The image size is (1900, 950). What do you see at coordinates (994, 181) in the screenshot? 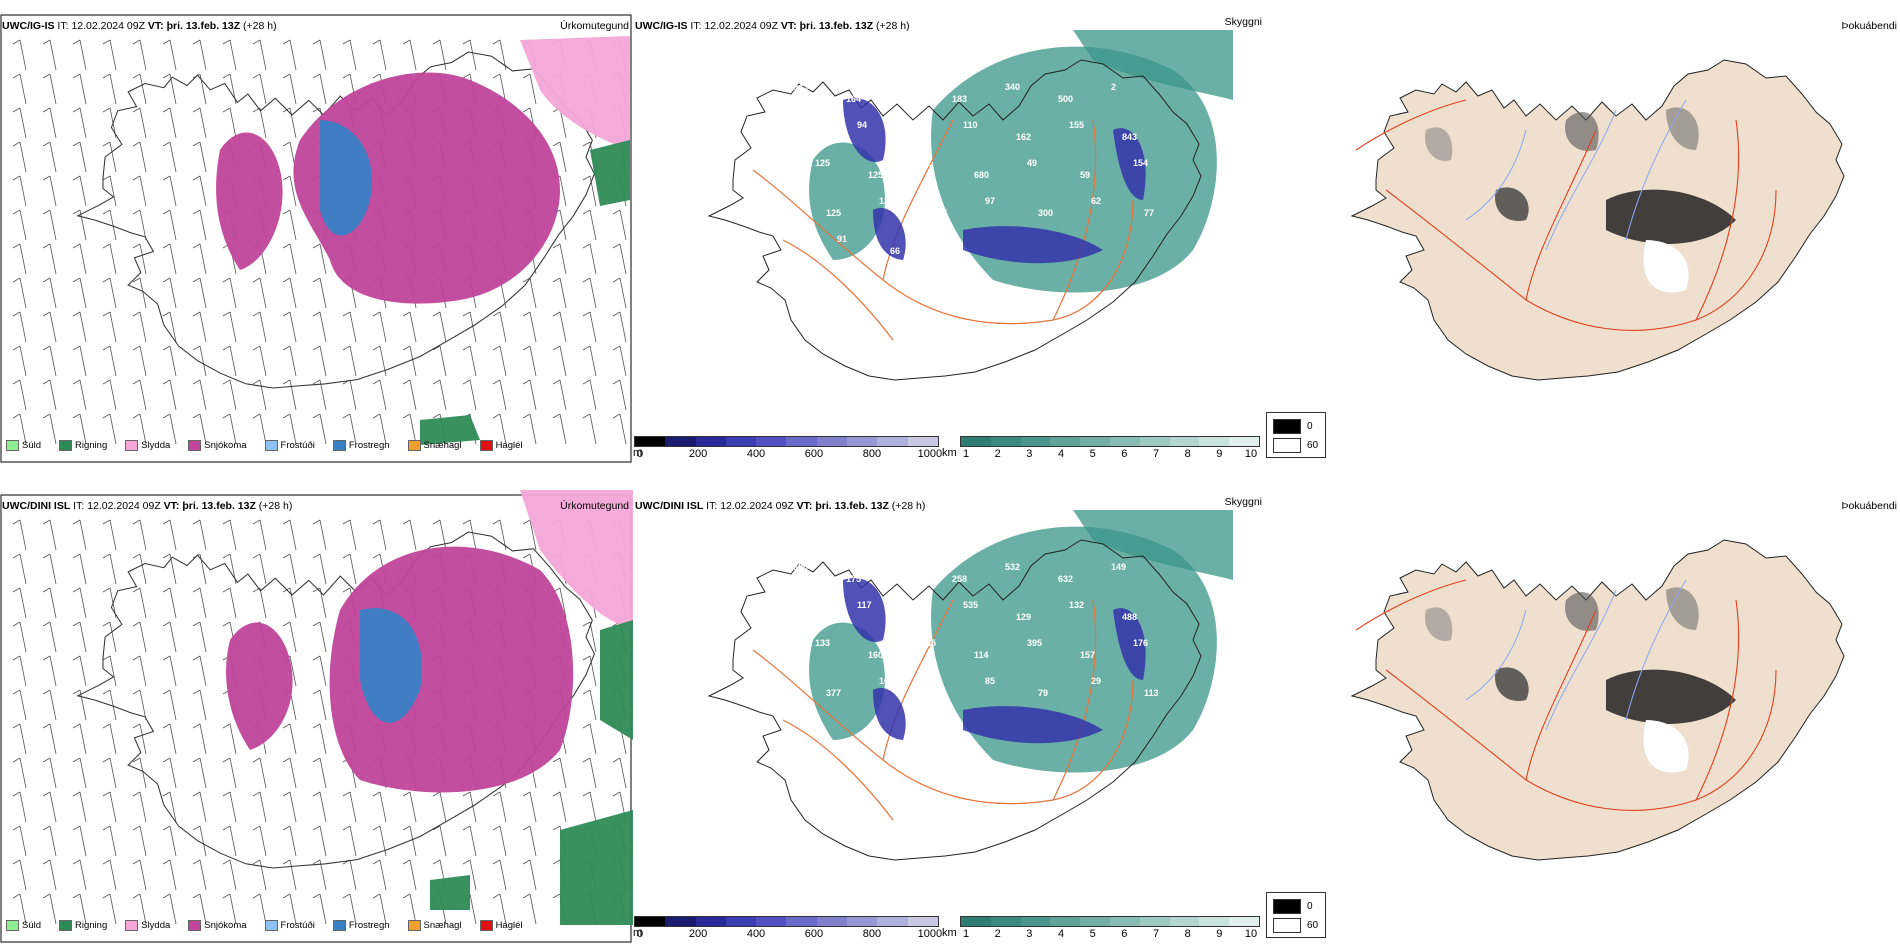
I see `cloud-base-areas` at bounding box center [994, 181].